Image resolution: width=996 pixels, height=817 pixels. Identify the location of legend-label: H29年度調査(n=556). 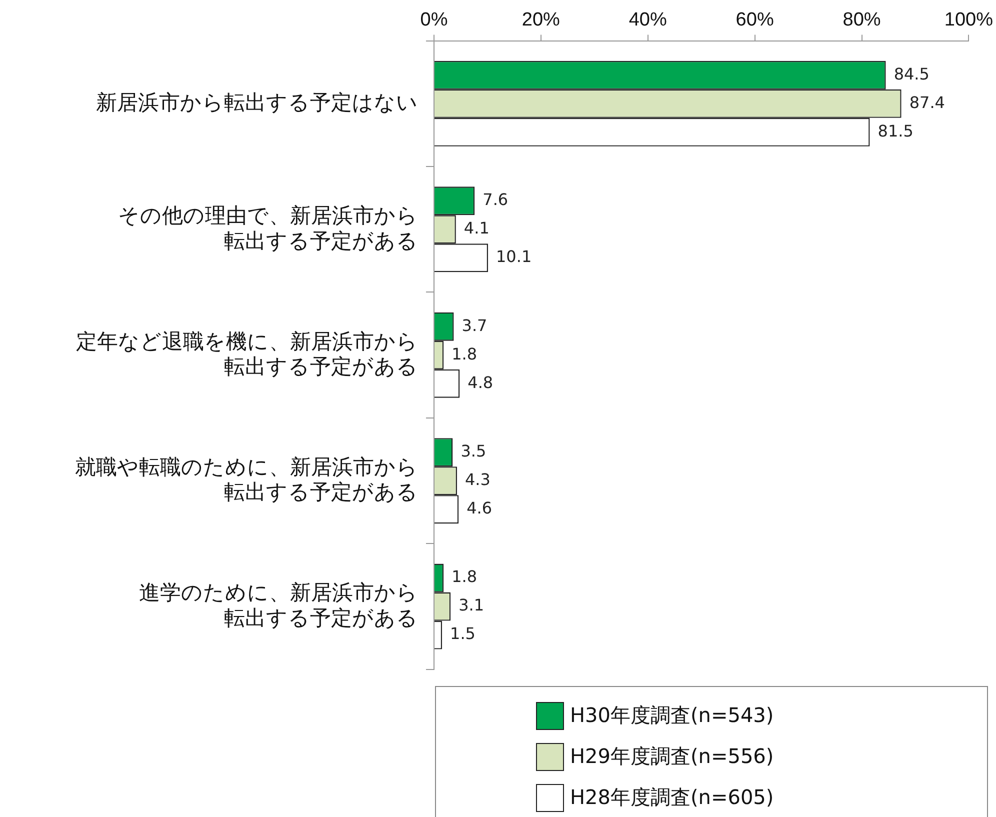
(672, 756).